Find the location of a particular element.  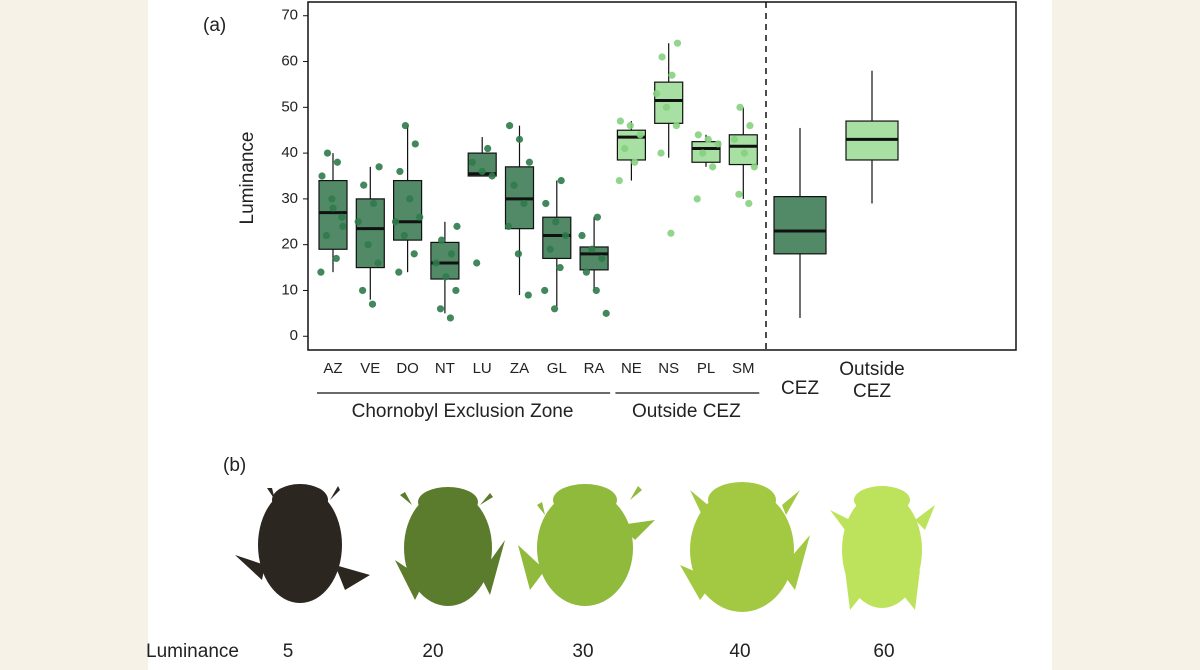

luminance-value: 5 is located at coordinates (288, 651).